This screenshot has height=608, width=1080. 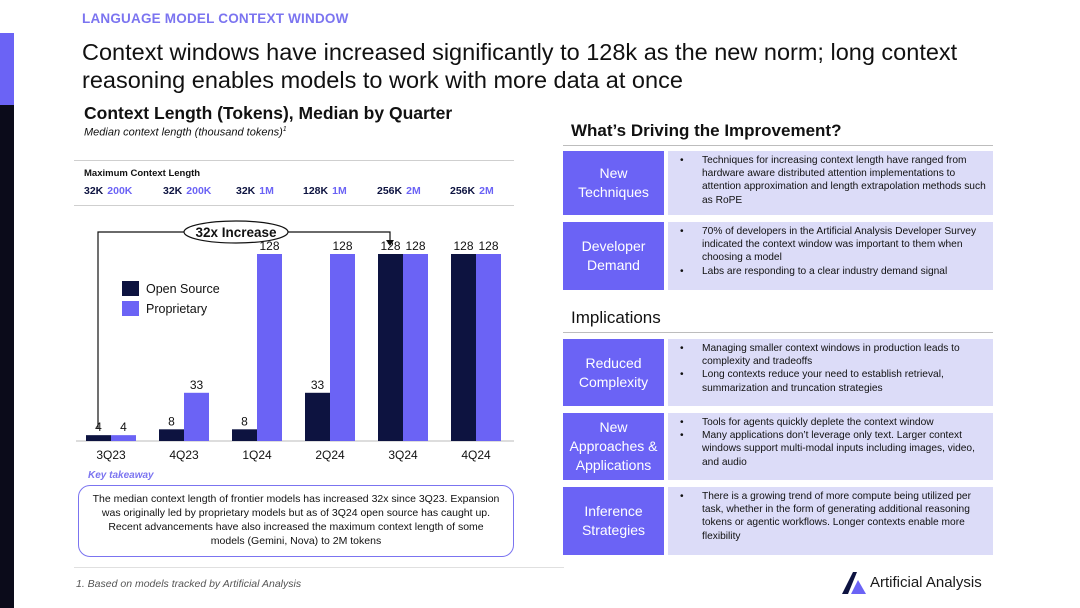 I want to click on annotation-label: 32x Increase, so click(x=236, y=232).